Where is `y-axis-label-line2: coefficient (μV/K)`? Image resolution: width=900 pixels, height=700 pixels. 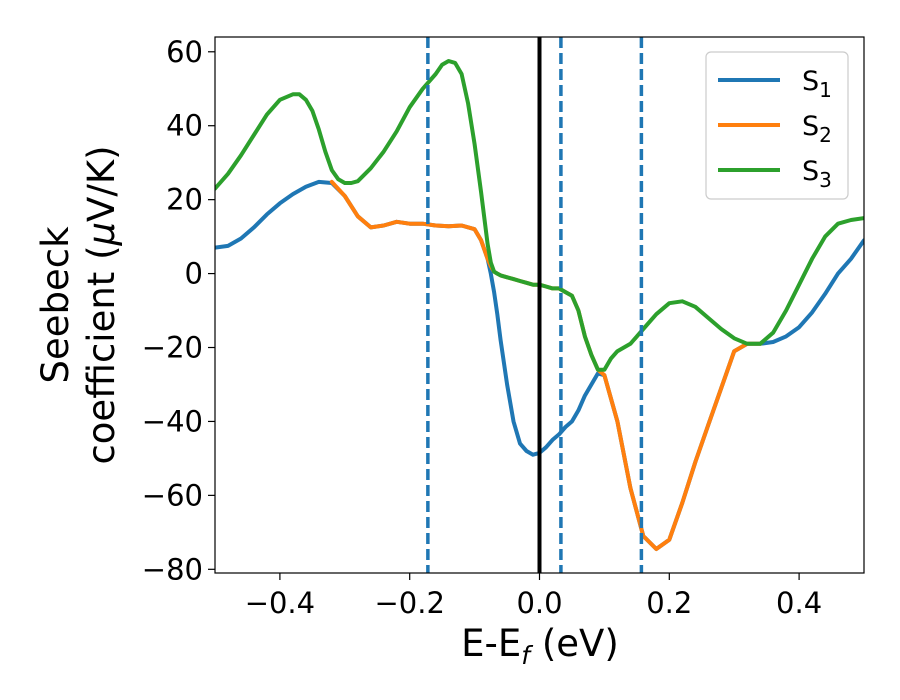 y-axis-label-line2: coefficient (μV/K) is located at coordinates (101, 304).